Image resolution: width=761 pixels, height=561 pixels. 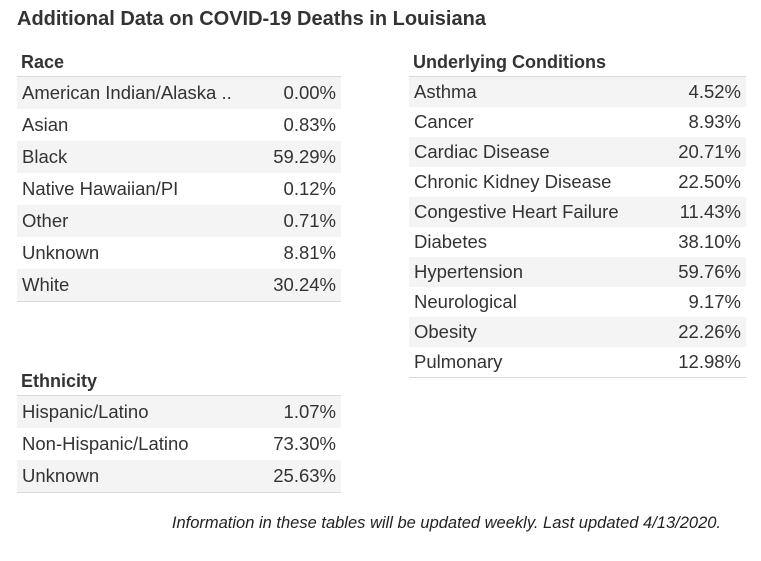 What do you see at coordinates (577, 122) in the screenshot?
I see `table-row: Cancer 8.93%` at bounding box center [577, 122].